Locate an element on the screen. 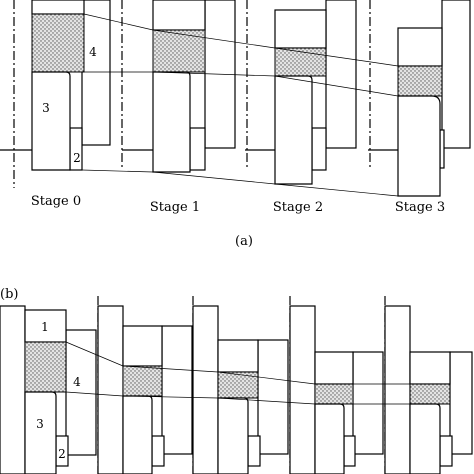 This screenshot has width=474, height=474. stage-0-stippled-layer is located at coordinates (58, 43).